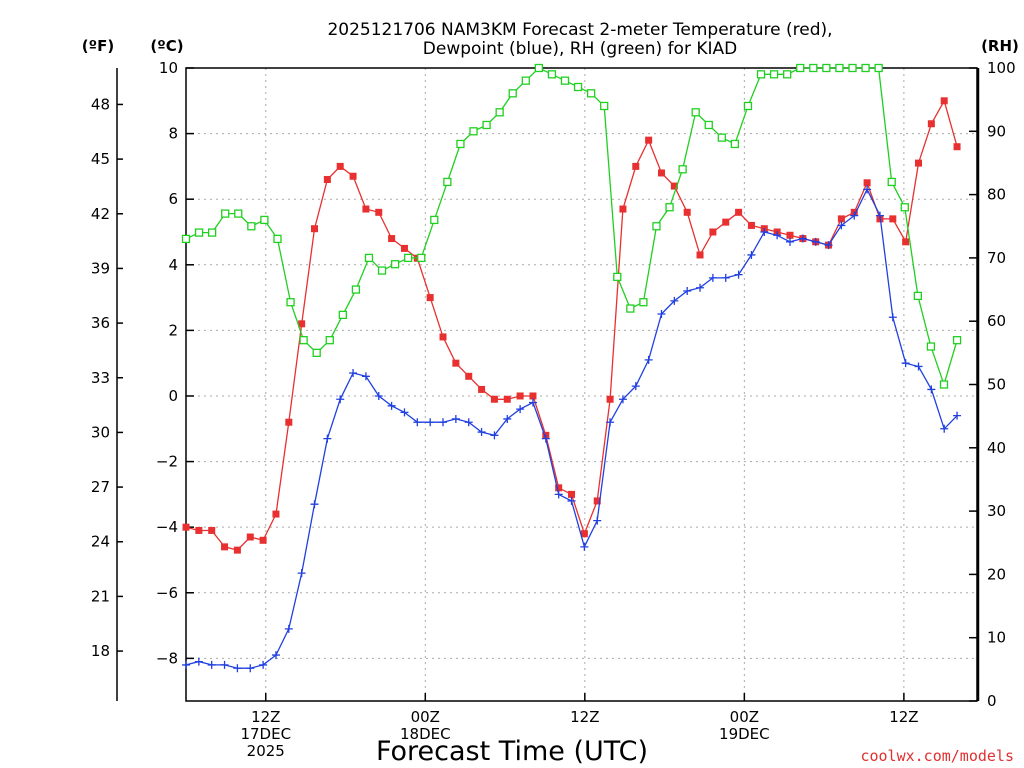  Describe the element at coordinates (173, 134) in the screenshot. I see `celsius-tick-label: 8` at that location.